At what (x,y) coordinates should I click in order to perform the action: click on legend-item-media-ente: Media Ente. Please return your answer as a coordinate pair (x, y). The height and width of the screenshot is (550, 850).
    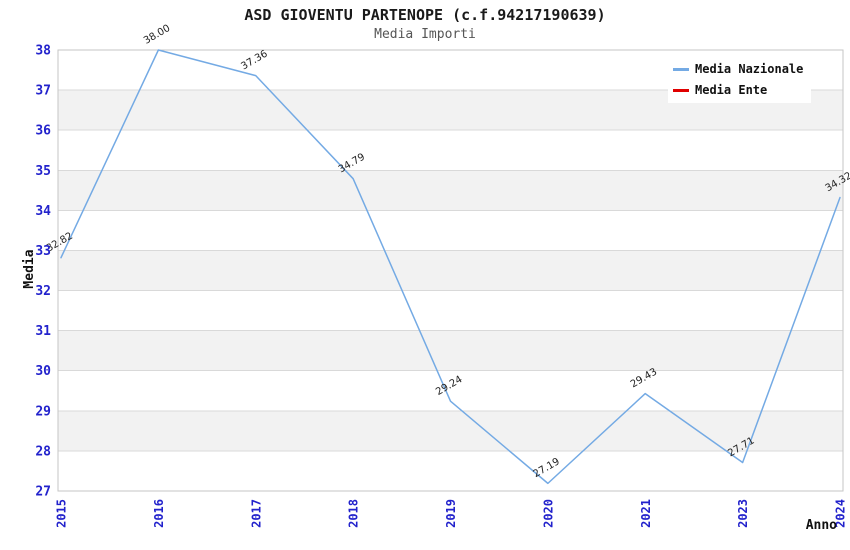
    Looking at the image, I should click on (742, 90).